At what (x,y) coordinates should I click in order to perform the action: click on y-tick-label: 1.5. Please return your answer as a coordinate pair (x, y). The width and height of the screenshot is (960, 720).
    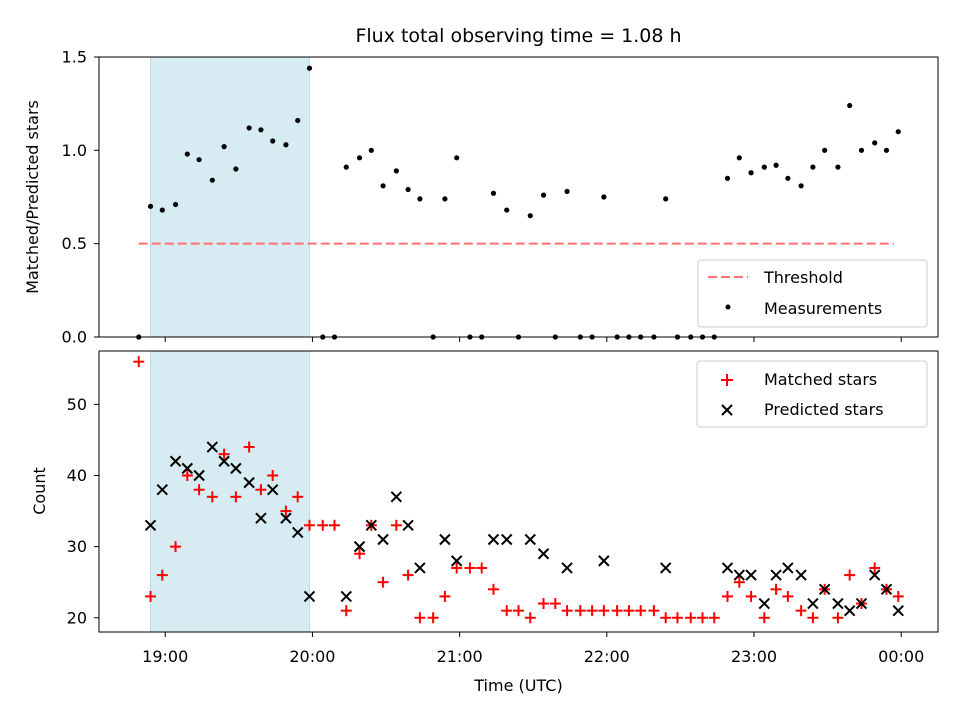
    Looking at the image, I should click on (74, 57).